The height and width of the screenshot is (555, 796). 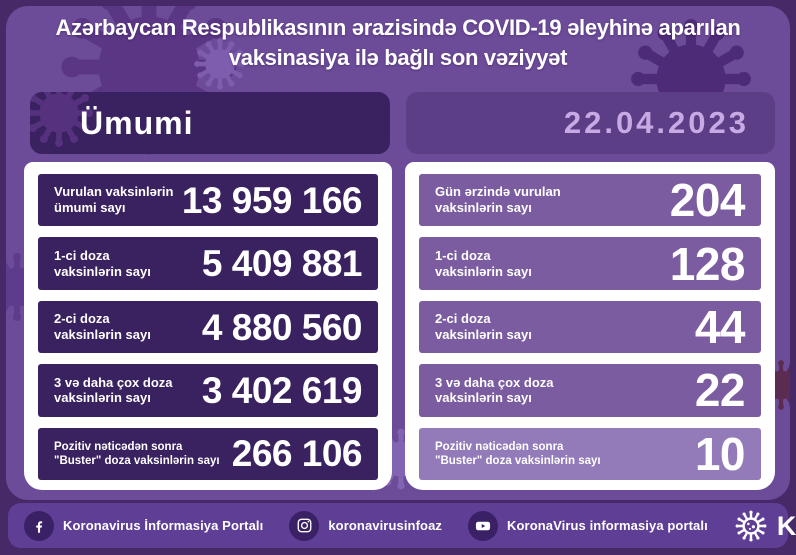 I want to click on stat-row-daily-three-plus-dose: 3 və daha çox doza vaksinlərin sayı 22, so click(x=590, y=390).